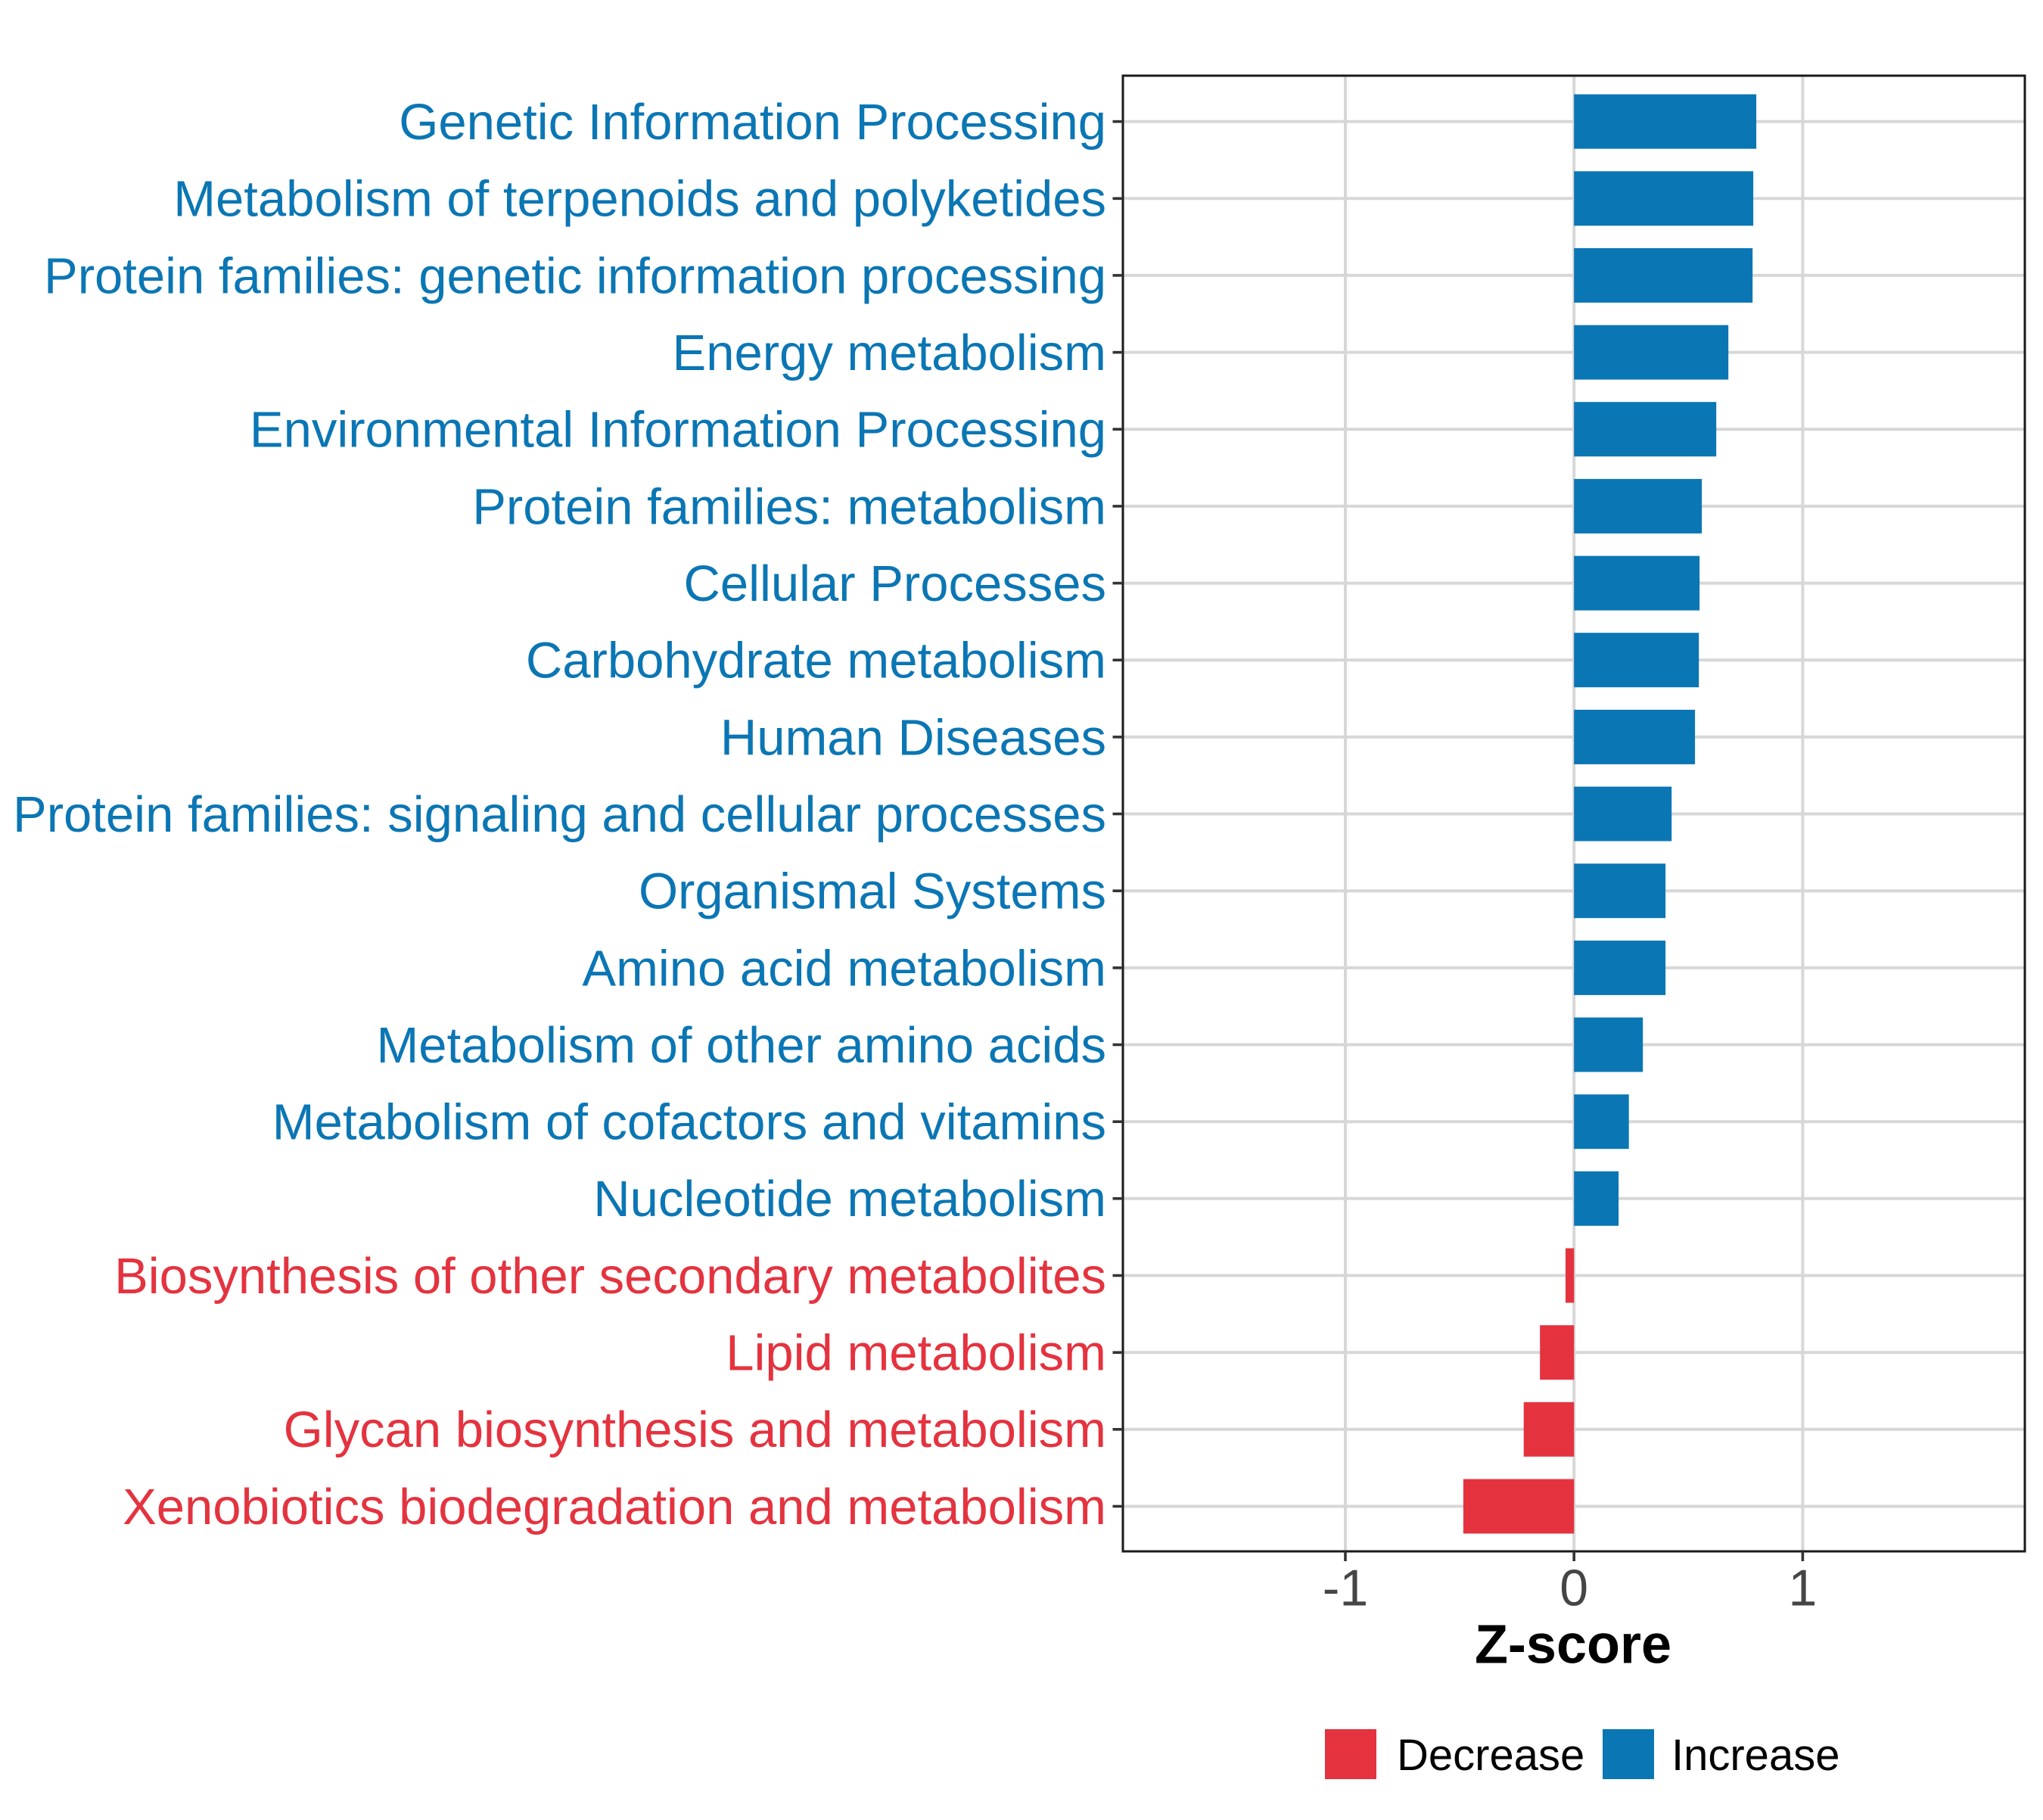  What do you see at coordinates (816, 661) in the screenshot?
I see `svg-text: Carbohydrate metabolism` at bounding box center [816, 661].